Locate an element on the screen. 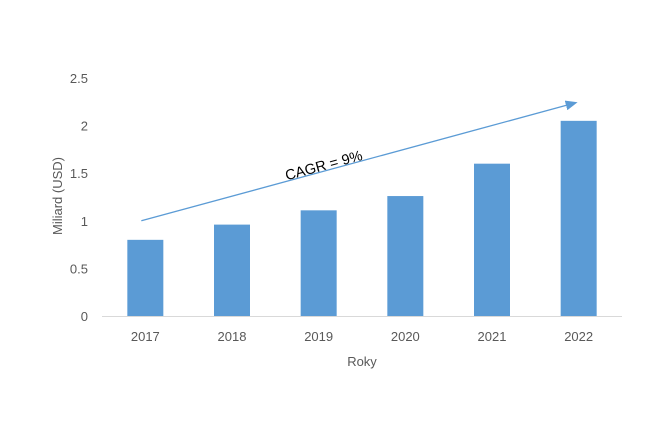 This screenshot has height=441, width=650. bar-2017 is located at coordinates (145, 277).